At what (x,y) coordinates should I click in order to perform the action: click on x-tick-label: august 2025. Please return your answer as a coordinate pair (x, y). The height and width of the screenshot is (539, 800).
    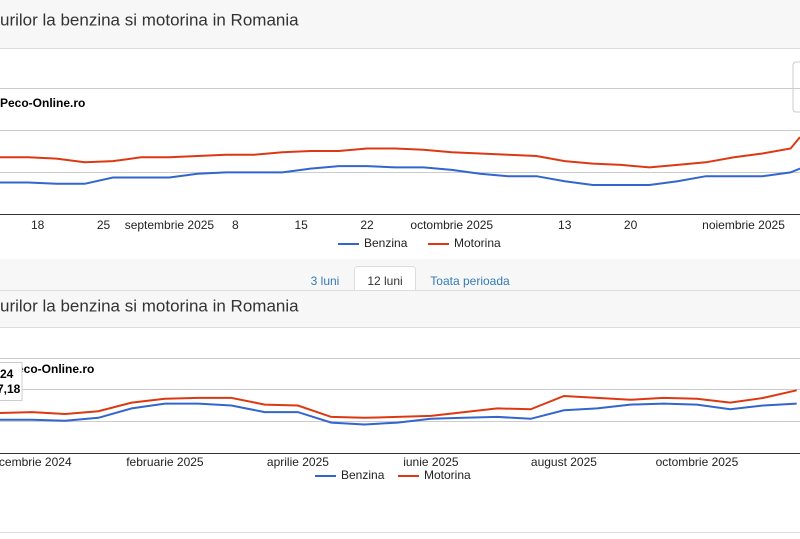
    Looking at the image, I should click on (564, 462).